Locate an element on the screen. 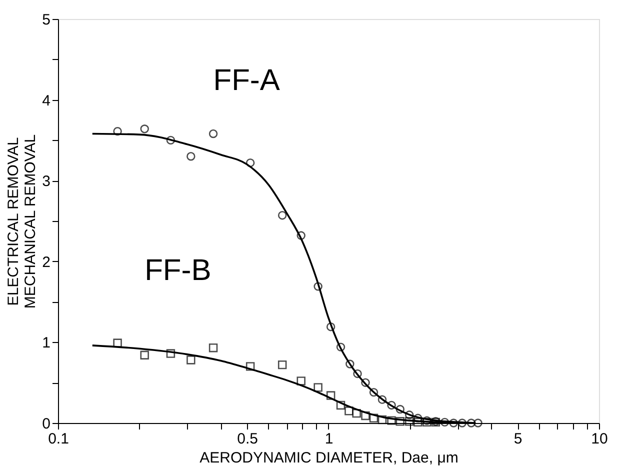 This screenshot has width=620, height=470. y-tick-label: 1 is located at coordinates (46, 343).